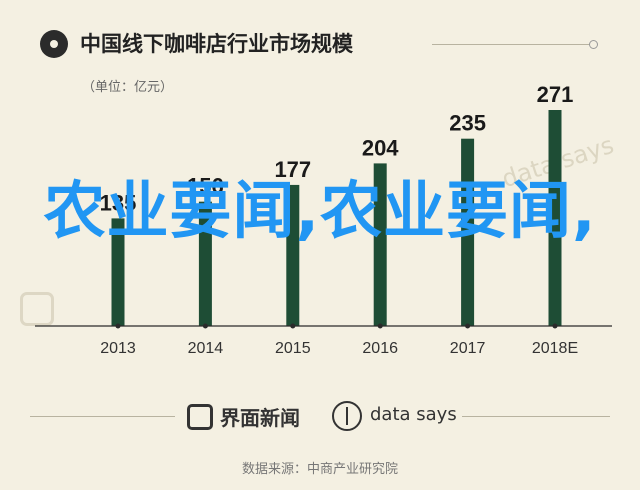 The image size is (640, 490). Describe the element at coordinates (380, 147) in the screenshot. I see `value-label-2016: 204` at that location.